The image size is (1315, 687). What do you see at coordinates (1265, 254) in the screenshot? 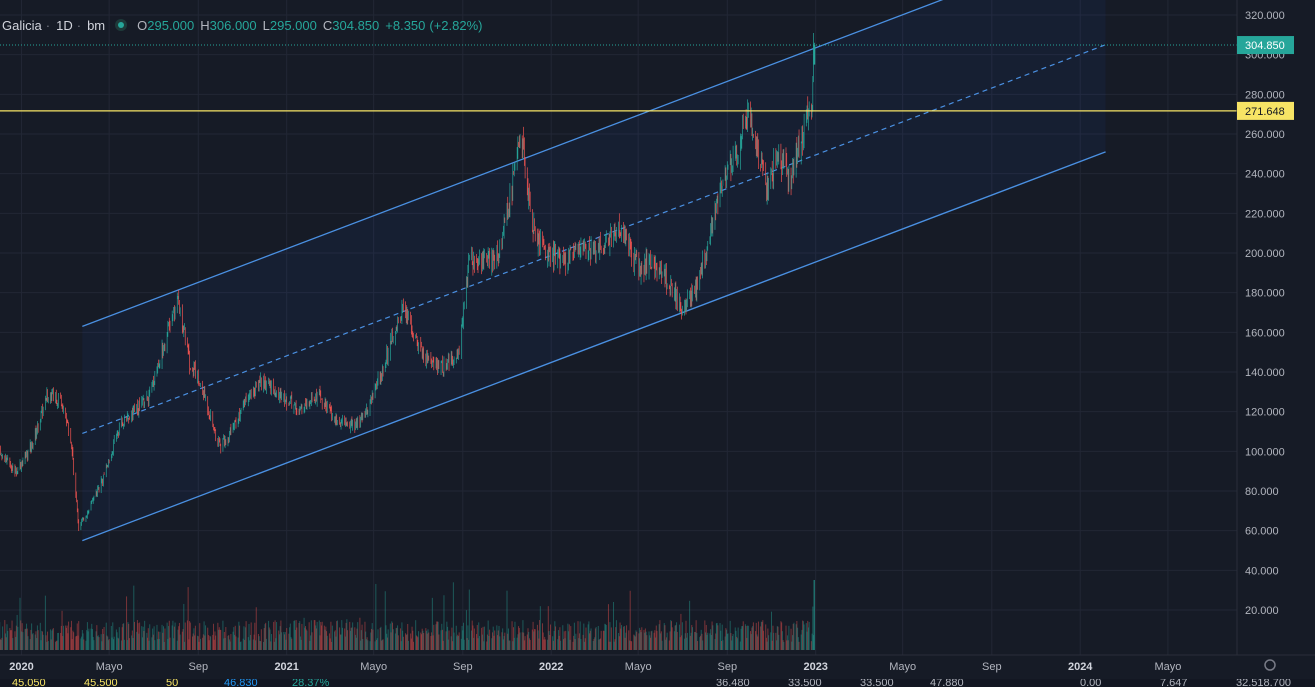
I see `y-tick-label: 200.000` at bounding box center [1265, 254].